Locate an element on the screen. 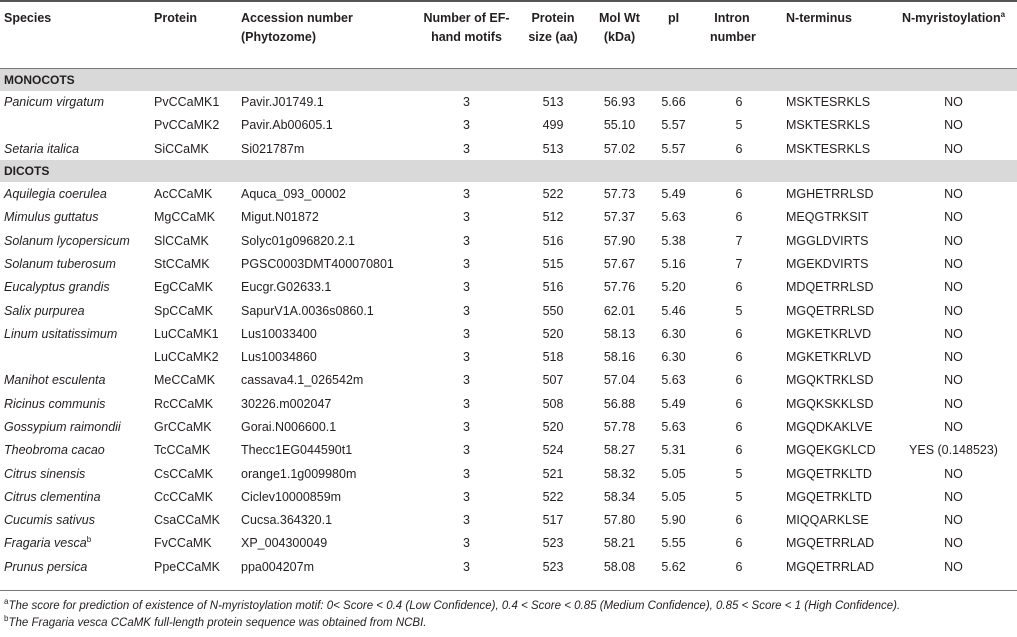 The height and width of the screenshot is (637, 1017). cell-molwt: 57.04 is located at coordinates (619, 380).